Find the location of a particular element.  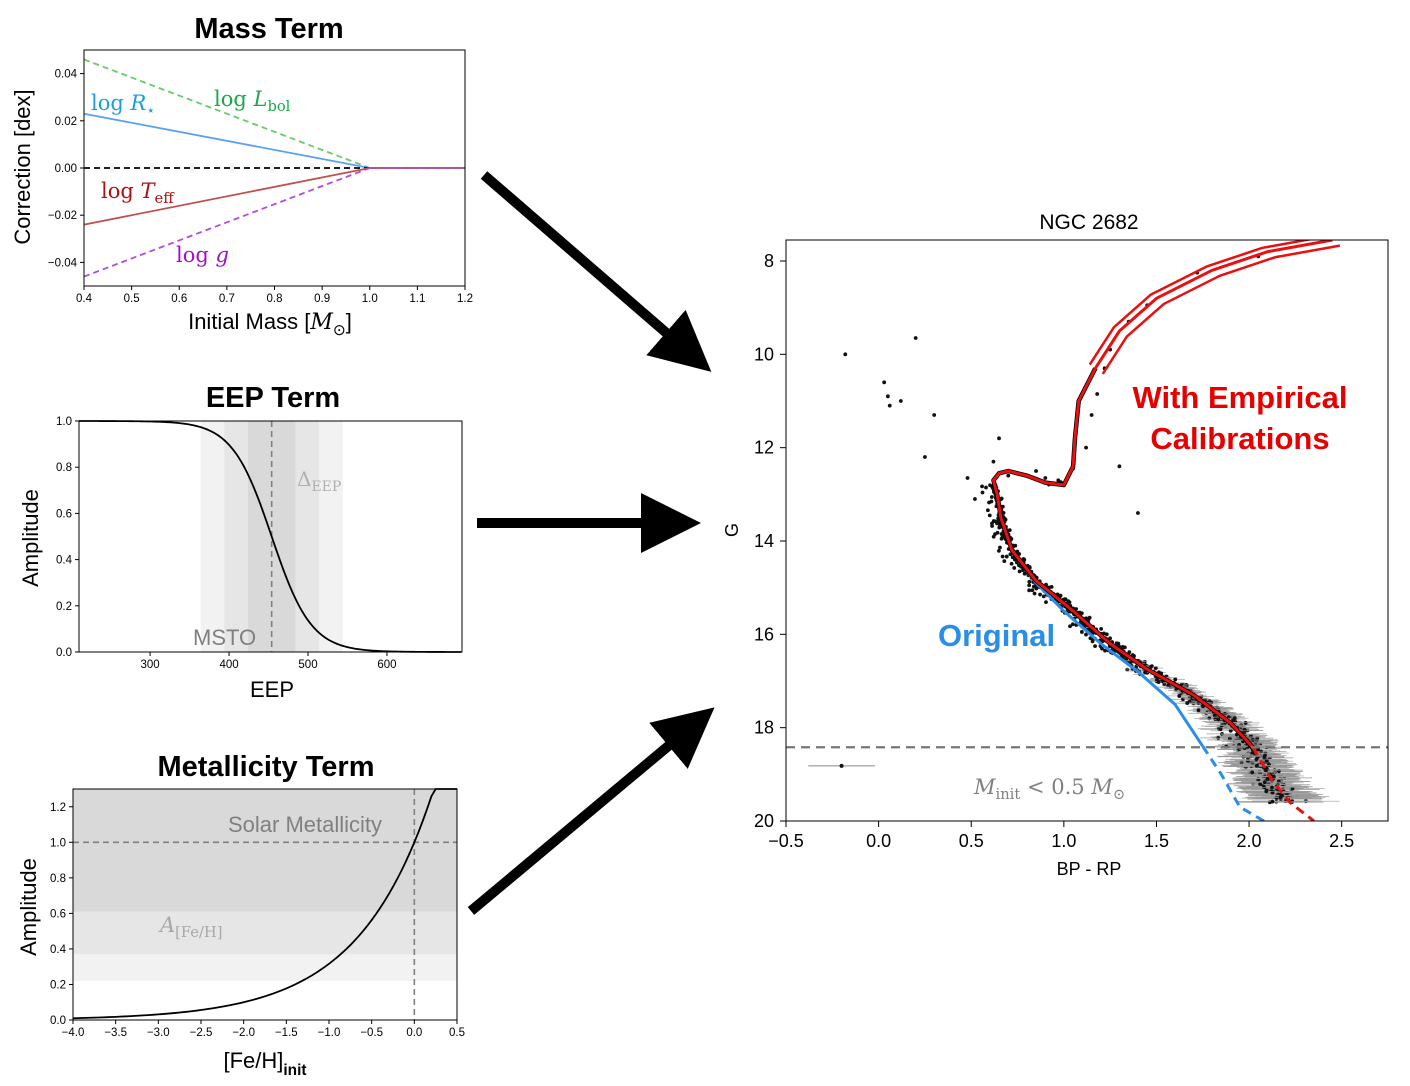

y-tick-label: 0.02 is located at coordinates (66, 122).